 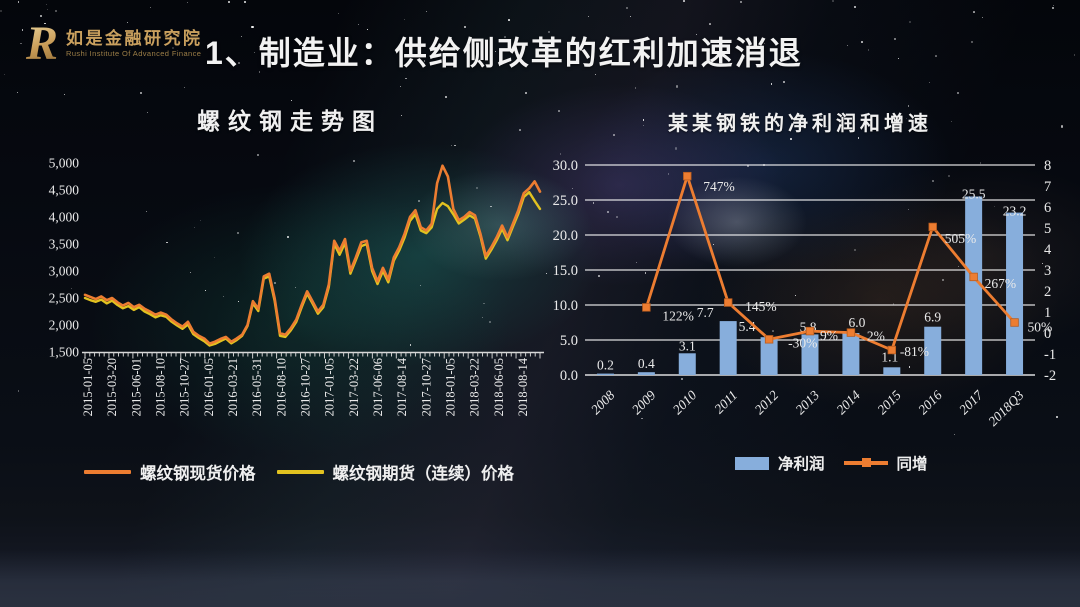 What do you see at coordinates (378, 387) in the screenshot?
I see `x-tick-label: 2017-06-06` at bounding box center [378, 387].